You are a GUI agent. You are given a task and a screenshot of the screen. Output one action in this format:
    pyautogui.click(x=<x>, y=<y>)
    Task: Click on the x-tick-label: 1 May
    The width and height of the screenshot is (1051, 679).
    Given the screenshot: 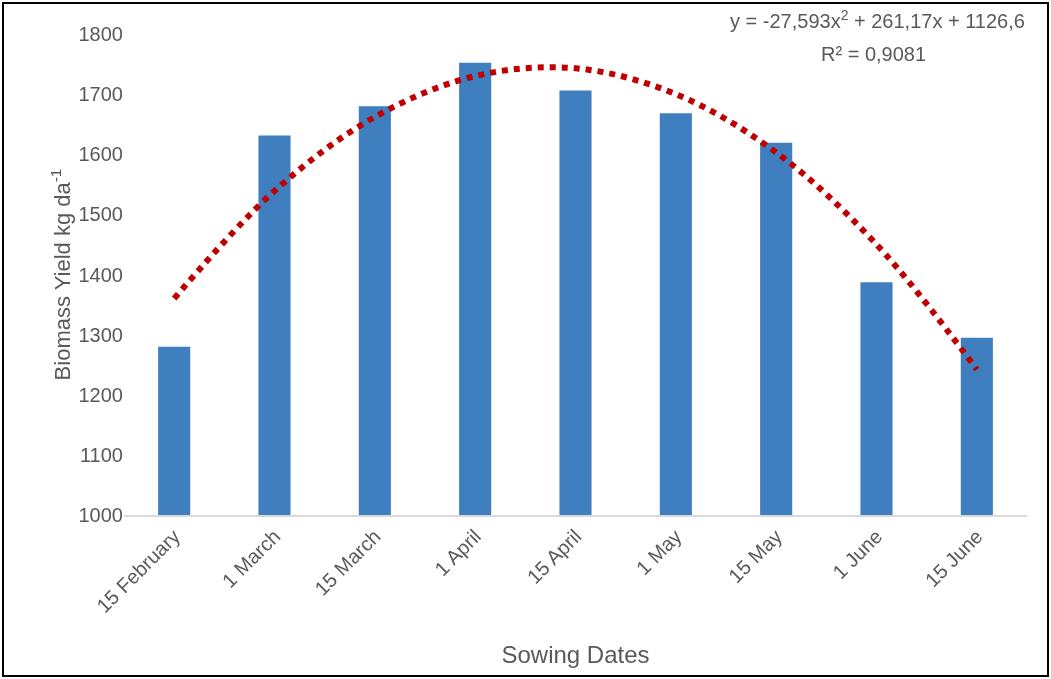 What is the action you would take?
    pyautogui.click(x=658, y=552)
    